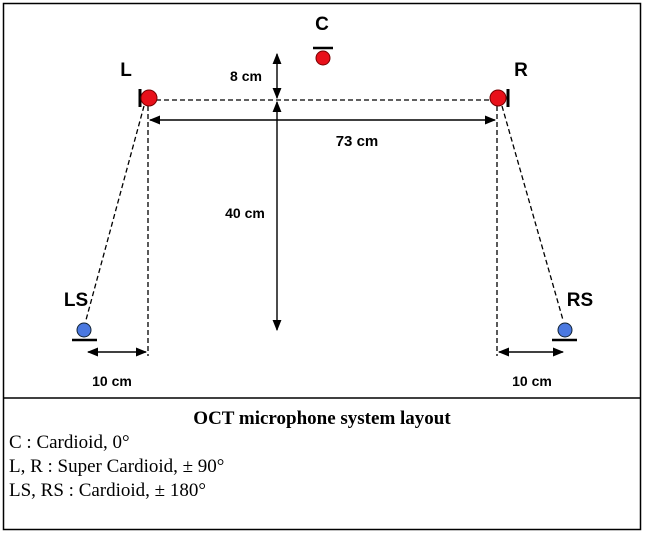  I want to click on r-rs-line, so click(532, 213).